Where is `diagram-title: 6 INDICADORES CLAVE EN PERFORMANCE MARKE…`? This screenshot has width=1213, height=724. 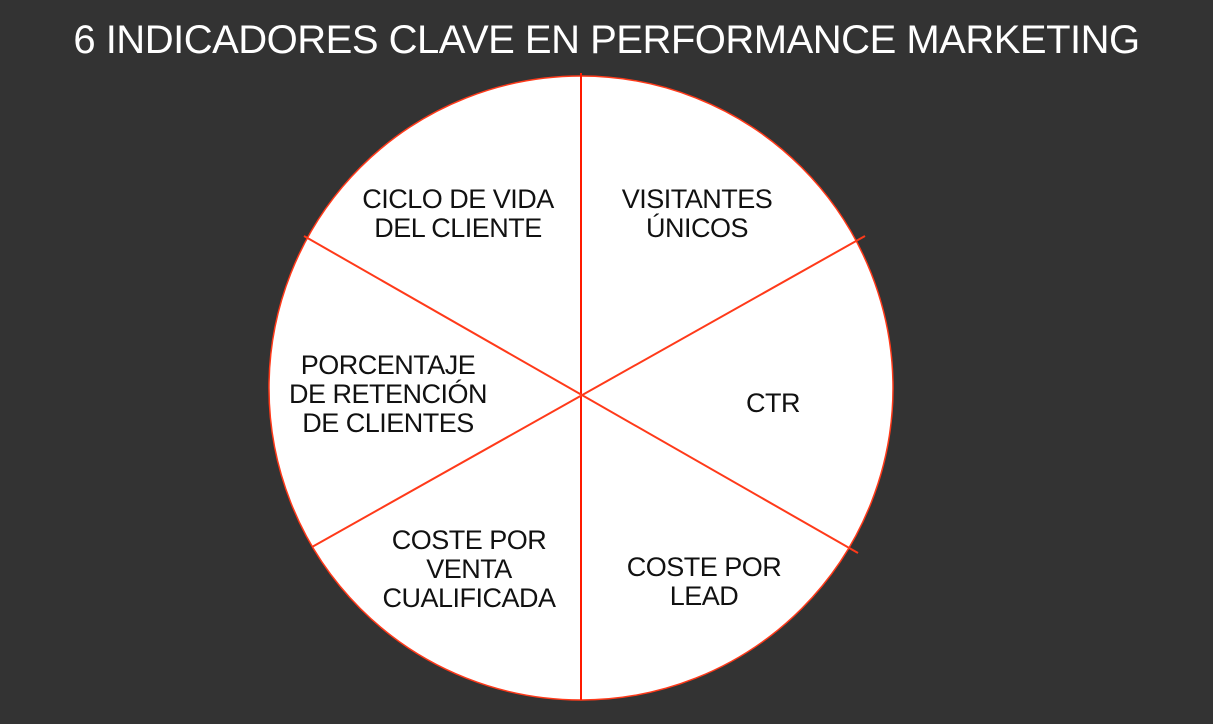 diagram-title: 6 INDICADORES CLAVE EN PERFORMANCE MARKE… is located at coordinates (606, 40).